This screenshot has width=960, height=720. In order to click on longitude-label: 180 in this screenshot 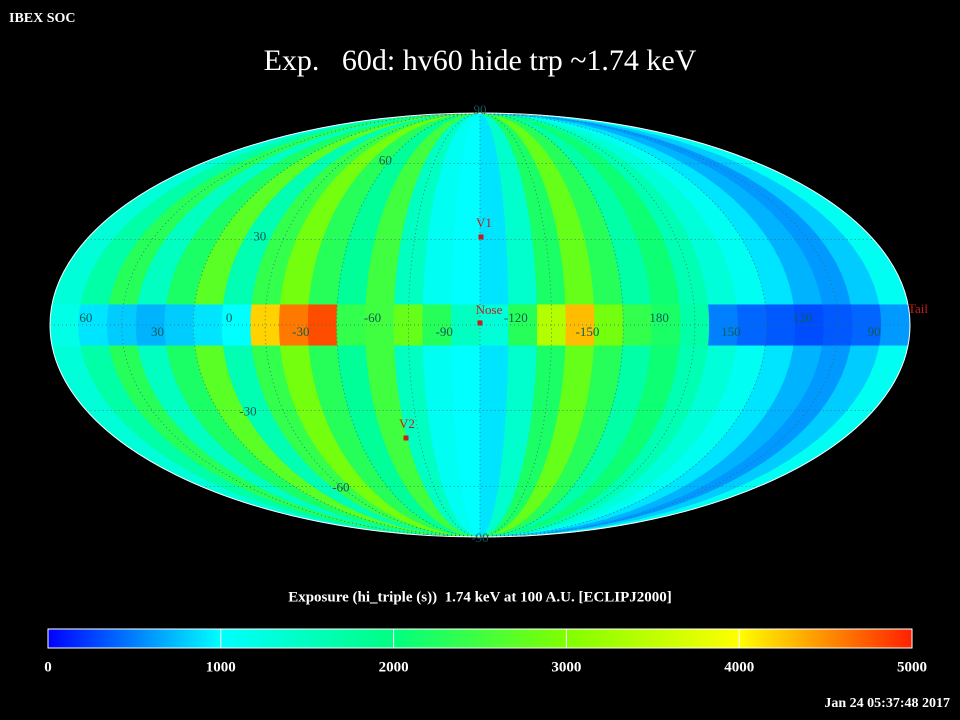, I will do `click(659, 317)`.